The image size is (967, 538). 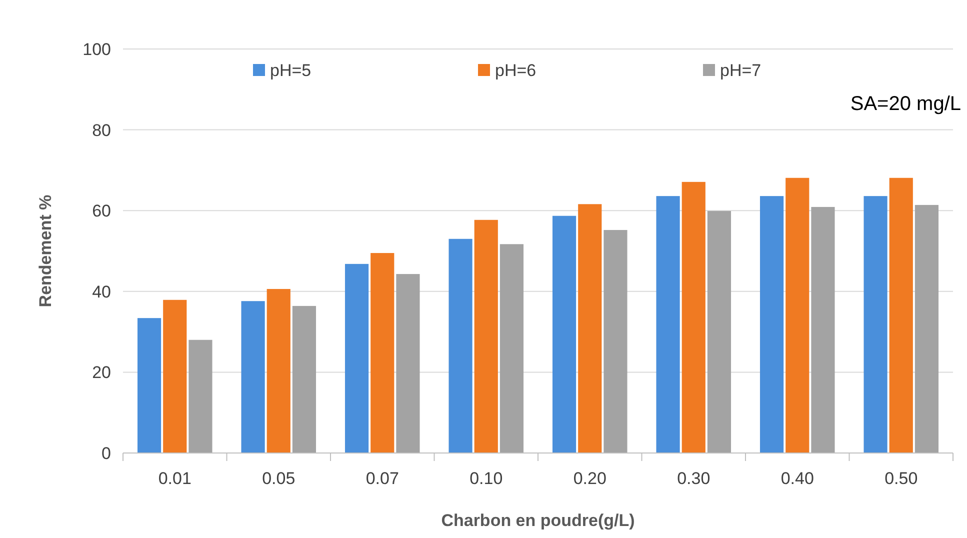 I want to click on x-tick-label: 0.50, so click(x=901, y=478).